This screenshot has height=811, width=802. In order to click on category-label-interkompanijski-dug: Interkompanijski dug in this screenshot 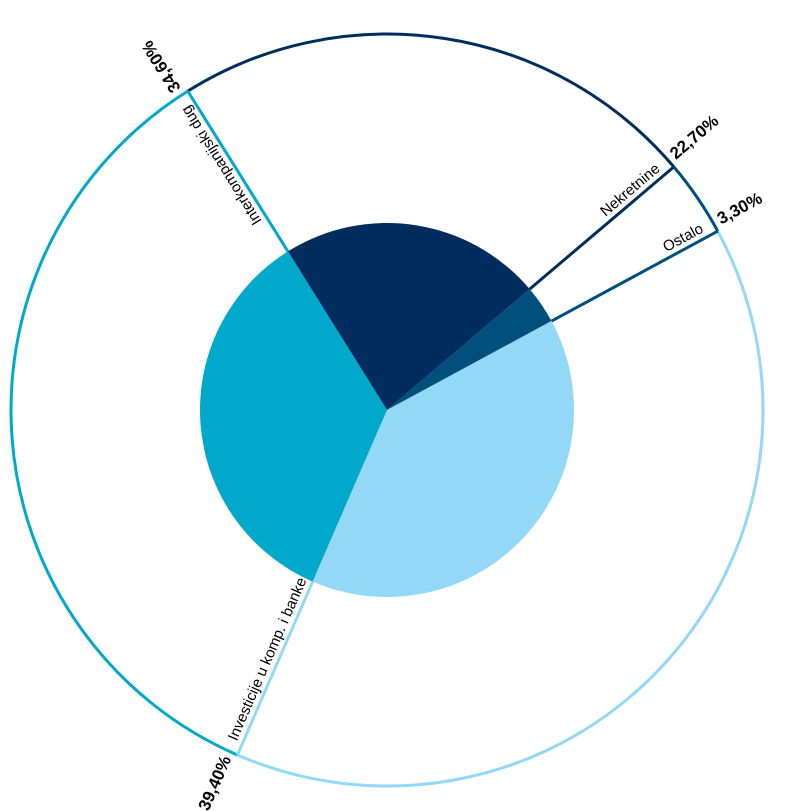, I will do `click(221, 165)`.